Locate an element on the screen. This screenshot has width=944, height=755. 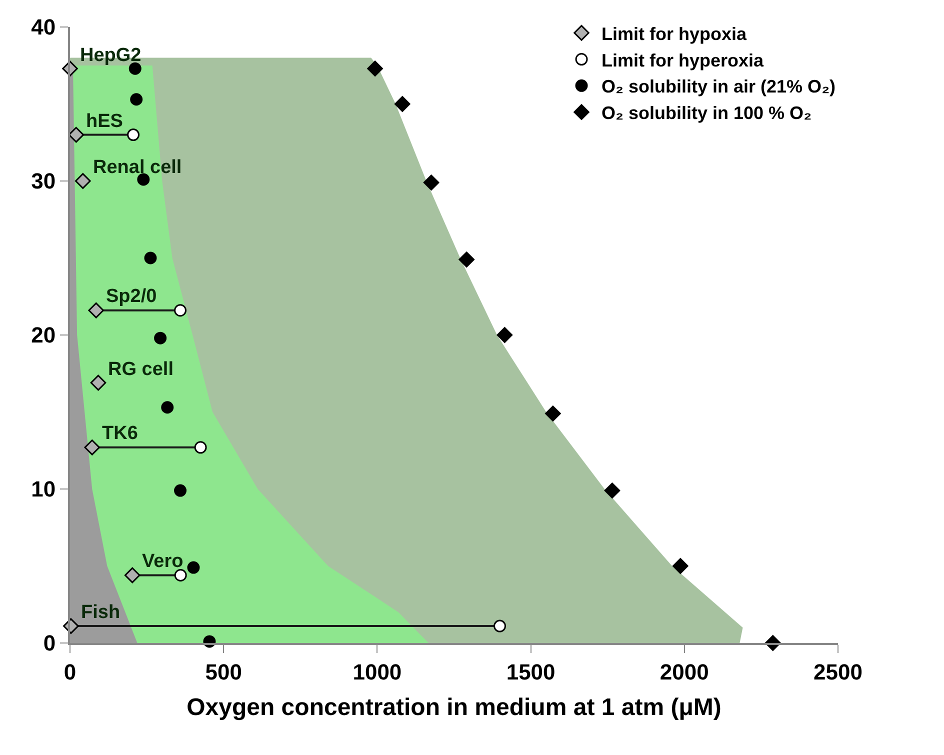
annotation: Renal cell is located at coordinates (137, 167).